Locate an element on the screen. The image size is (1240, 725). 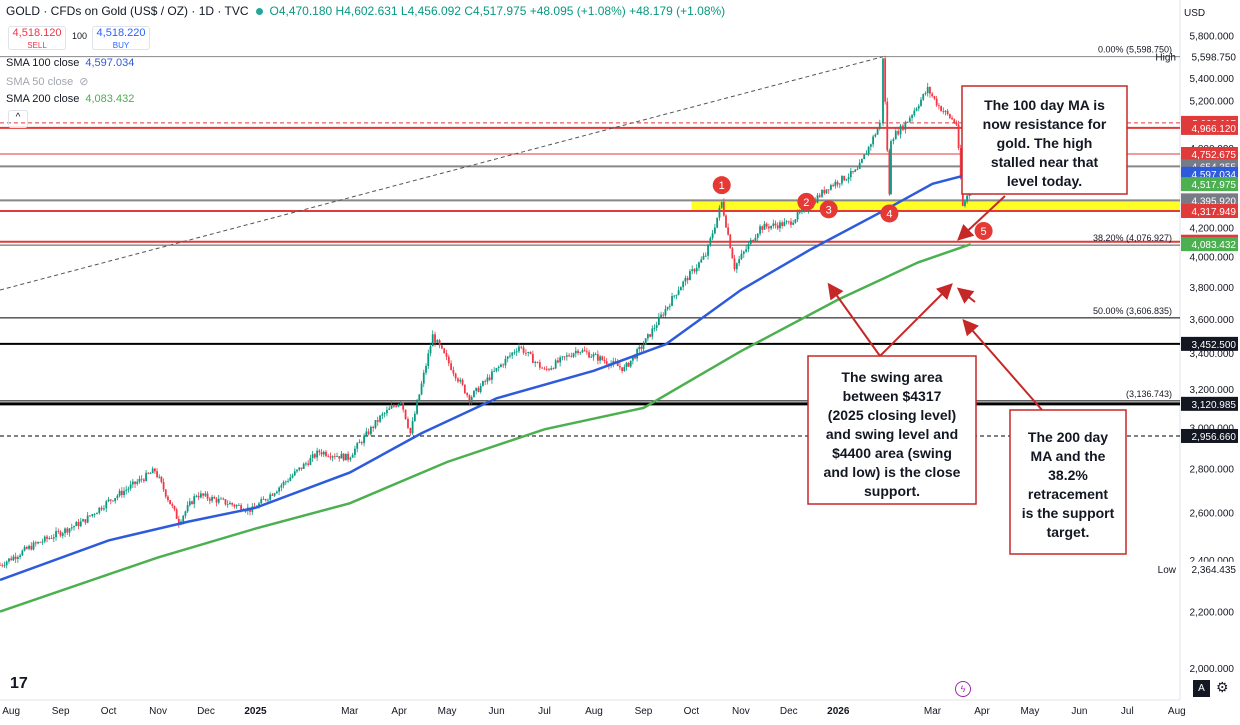
price-tick: 3,800.000 is located at coordinates (1212, 288).